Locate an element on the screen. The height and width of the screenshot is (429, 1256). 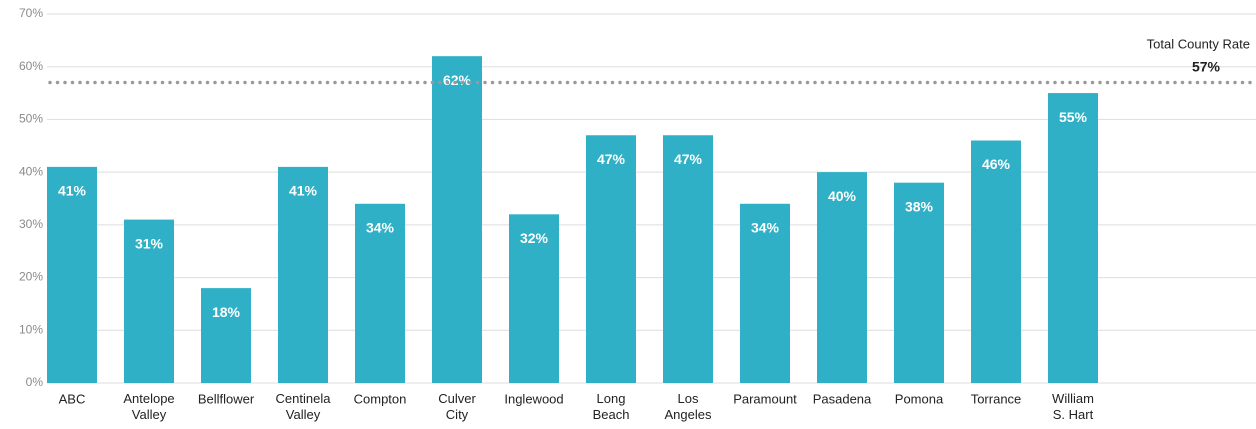
x-tick-label: Centinela Valley is located at coordinates (304, 406).